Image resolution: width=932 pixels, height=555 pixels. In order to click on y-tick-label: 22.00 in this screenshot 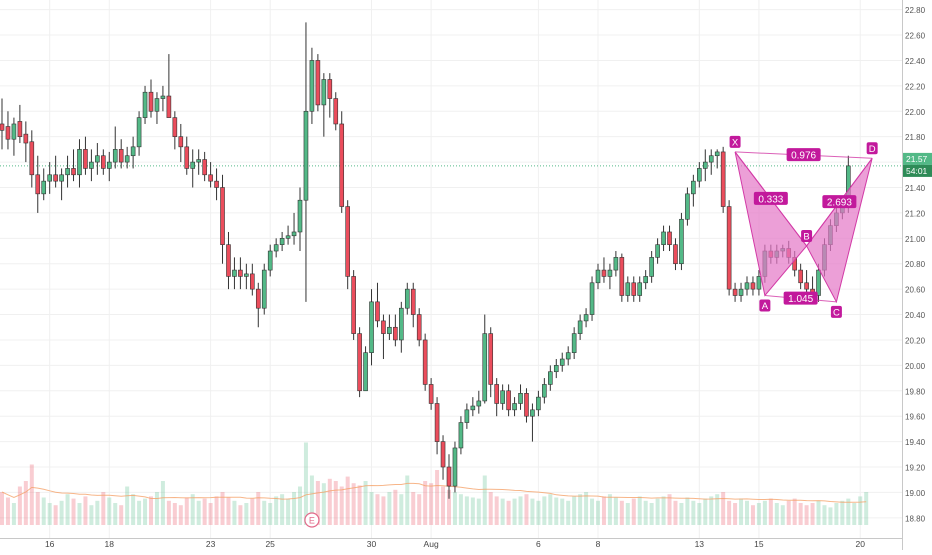, I will do `click(915, 112)`.